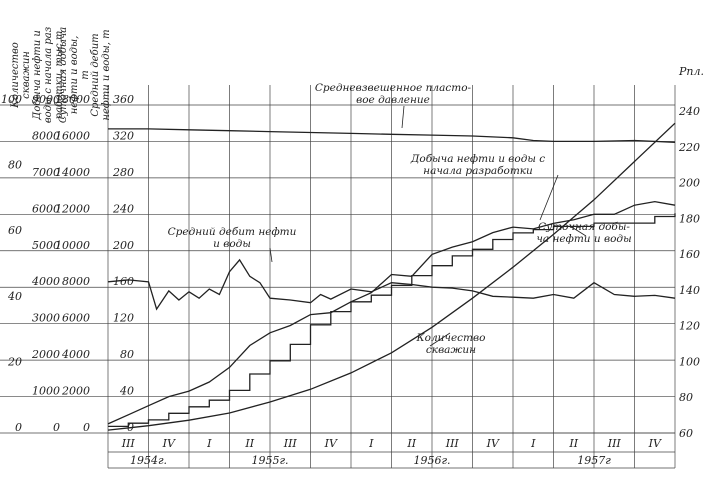 This screenshot has height=477, width=718. I want to click on right-tick-label: 220, so click(689, 147).